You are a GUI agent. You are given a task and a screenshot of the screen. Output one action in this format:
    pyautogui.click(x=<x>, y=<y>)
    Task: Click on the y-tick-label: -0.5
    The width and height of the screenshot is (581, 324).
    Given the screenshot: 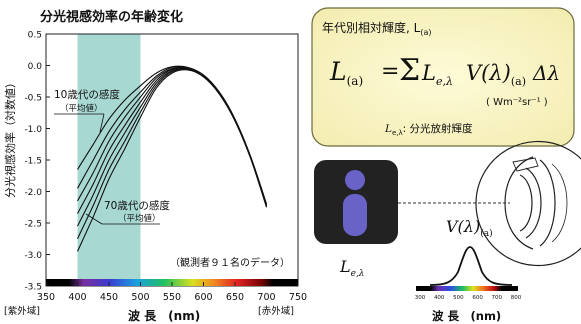 What is the action you would take?
    pyautogui.click(x=33, y=99)
    